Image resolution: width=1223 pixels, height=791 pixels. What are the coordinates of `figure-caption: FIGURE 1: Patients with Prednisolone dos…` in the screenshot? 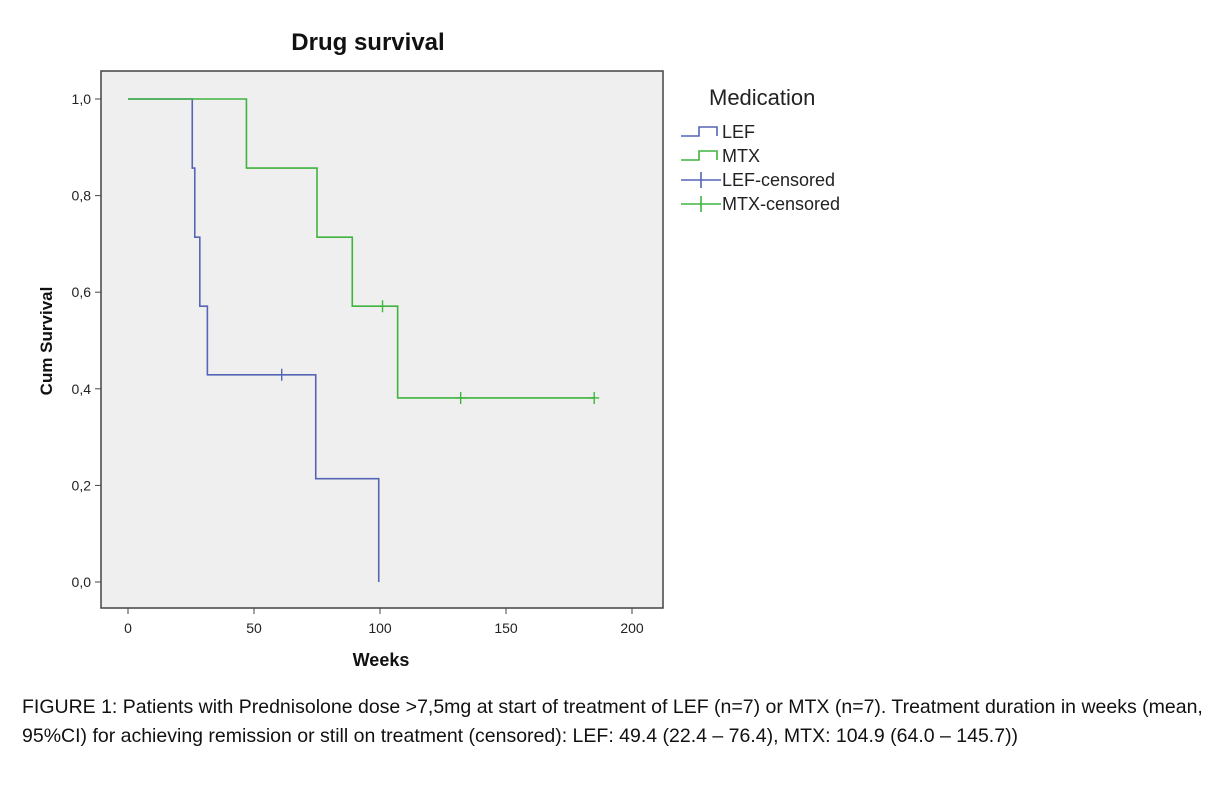 It's located at (612, 721).